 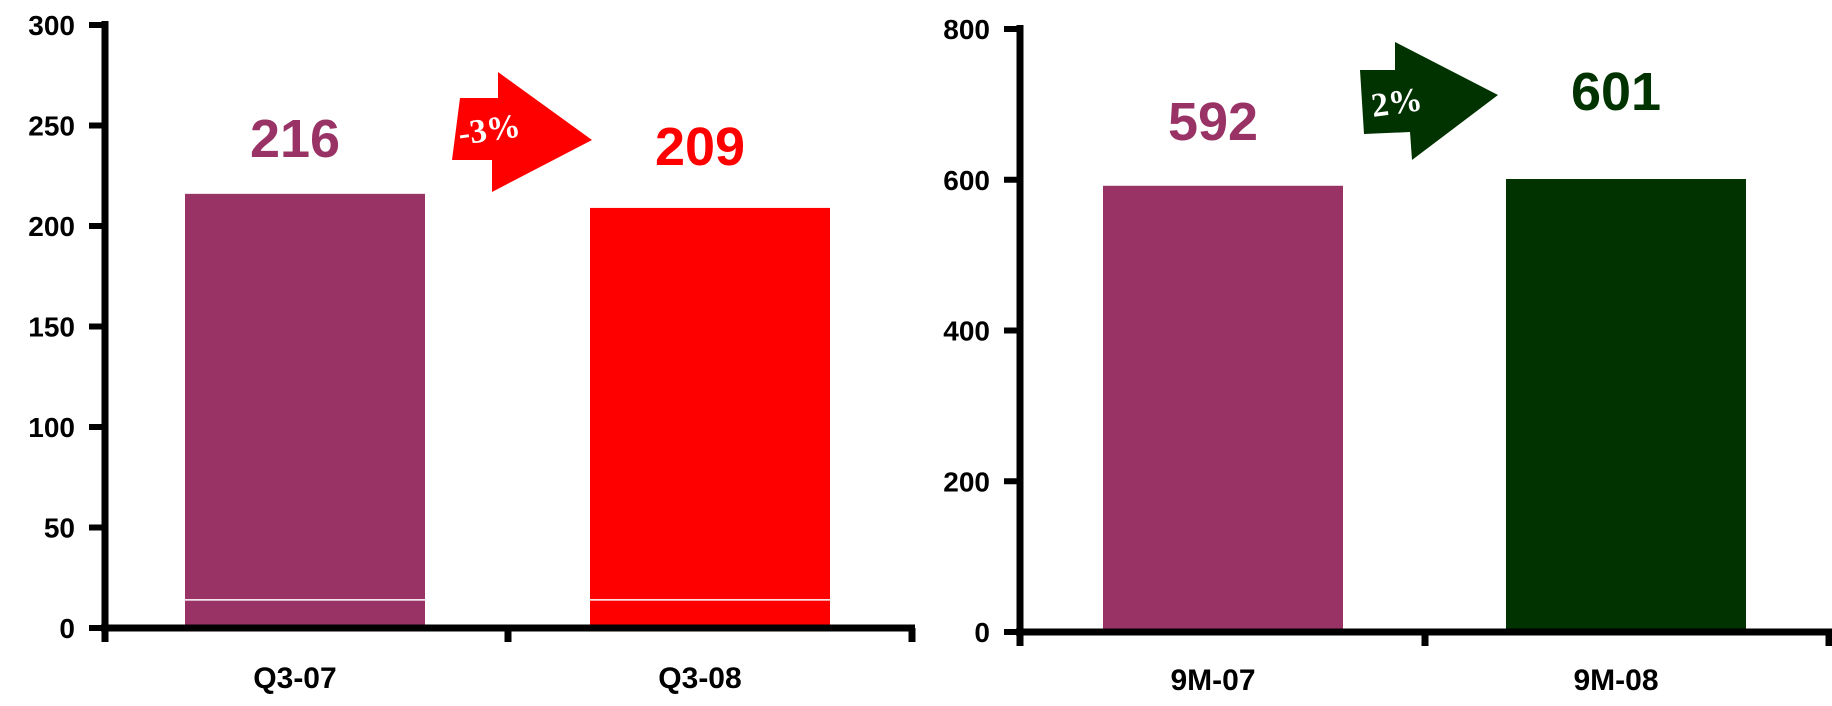 What do you see at coordinates (51, 427) in the screenshot?
I see `y-tick-label: 100` at bounding box center [51, 427].